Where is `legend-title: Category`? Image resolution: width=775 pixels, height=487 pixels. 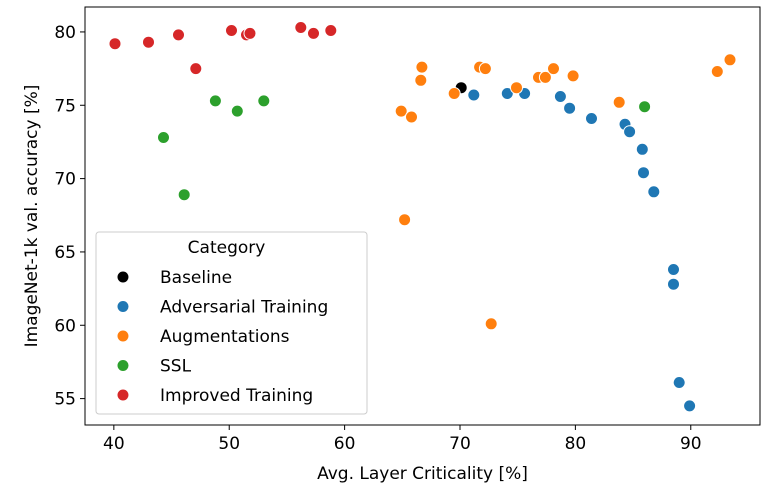 legend-title: Category is located at coordinates (227, 248).